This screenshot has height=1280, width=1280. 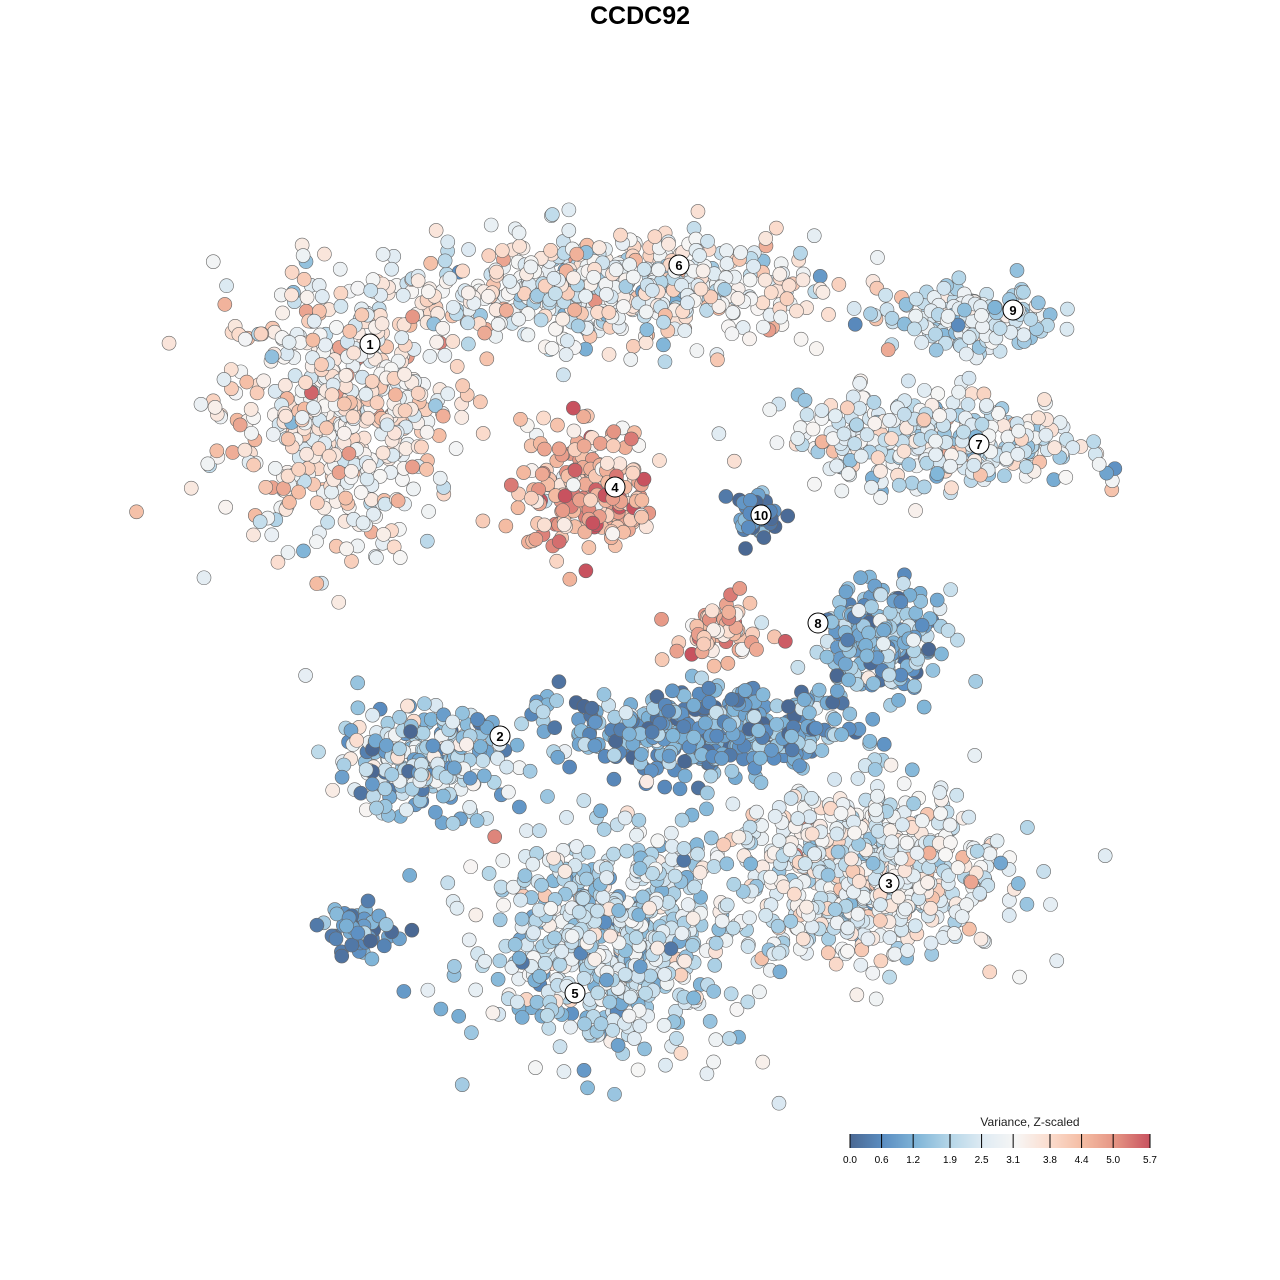 I want to click on cluster-label: 4, so click(x=615, y=487).